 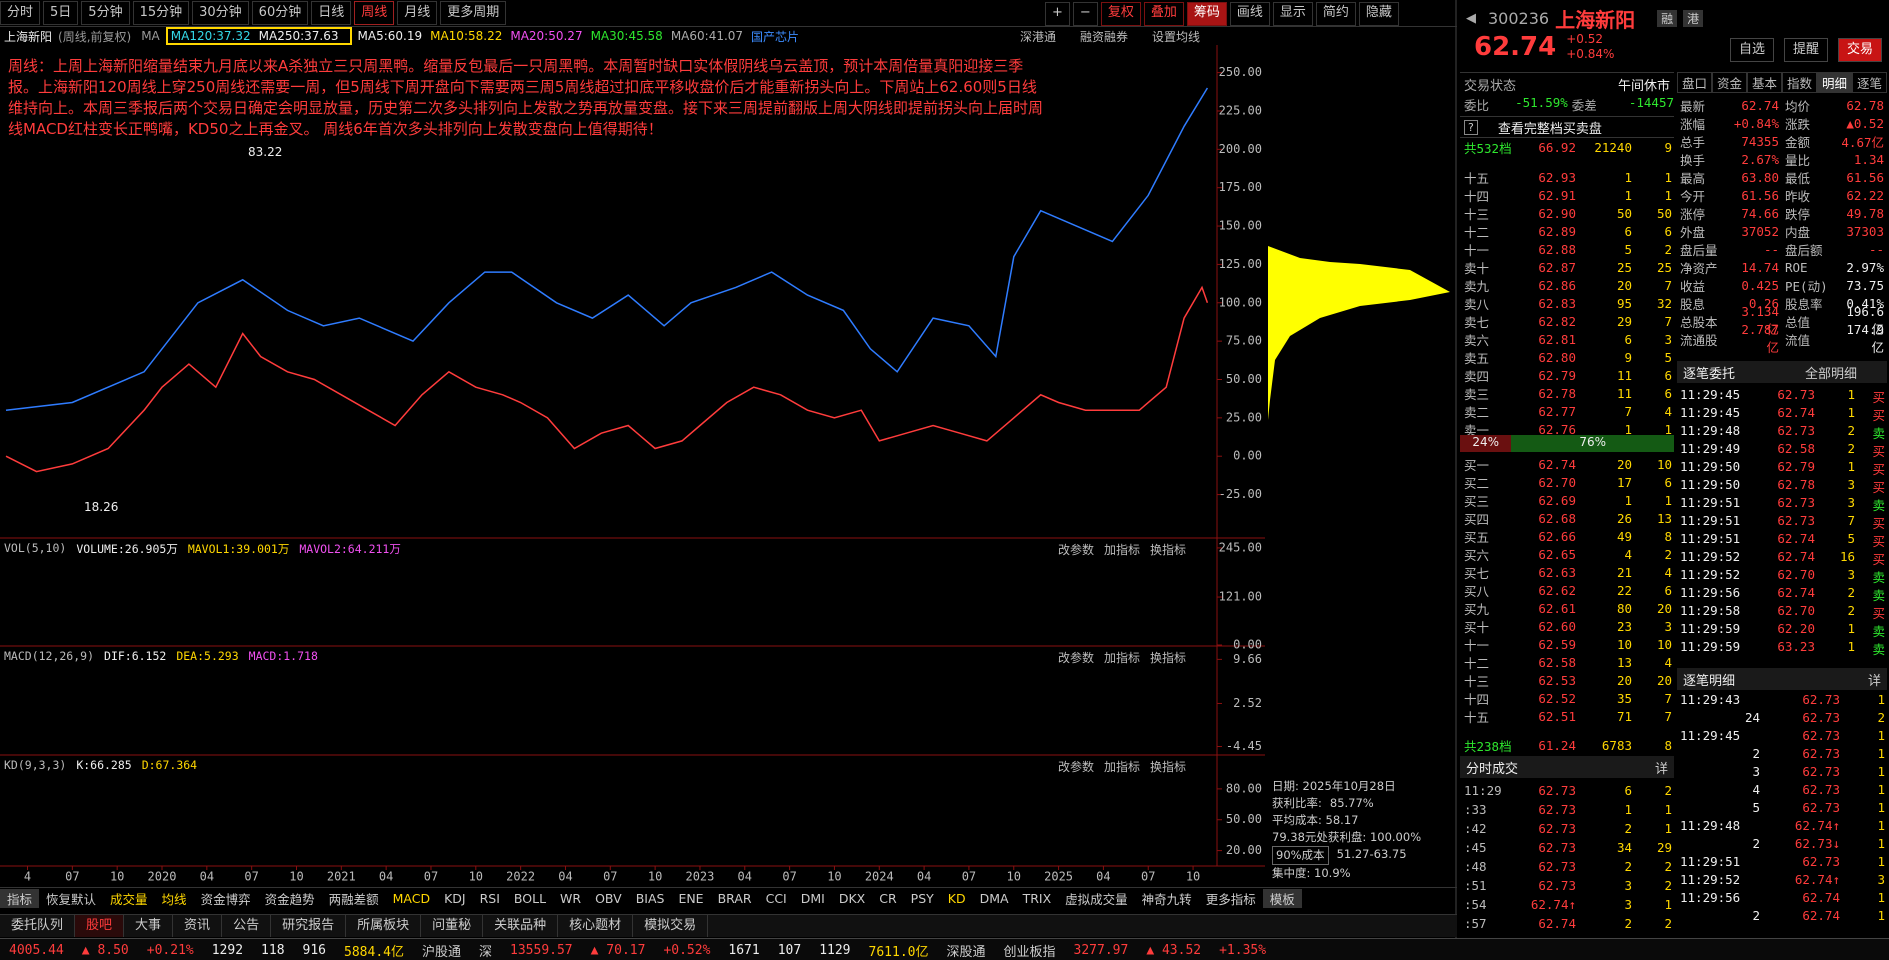 I want to click on indicator-tab: 两融差额, so click(x=353, y=899).